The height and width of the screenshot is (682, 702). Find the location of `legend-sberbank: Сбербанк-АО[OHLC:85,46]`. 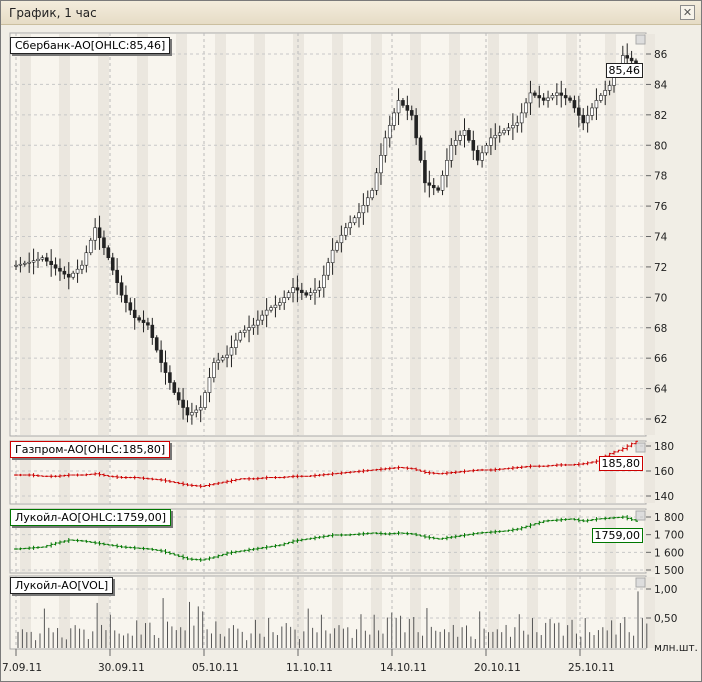

legend-sberbank: Сбербанк-АО[OHLC:85,46] is located at coordinates (90, 45).